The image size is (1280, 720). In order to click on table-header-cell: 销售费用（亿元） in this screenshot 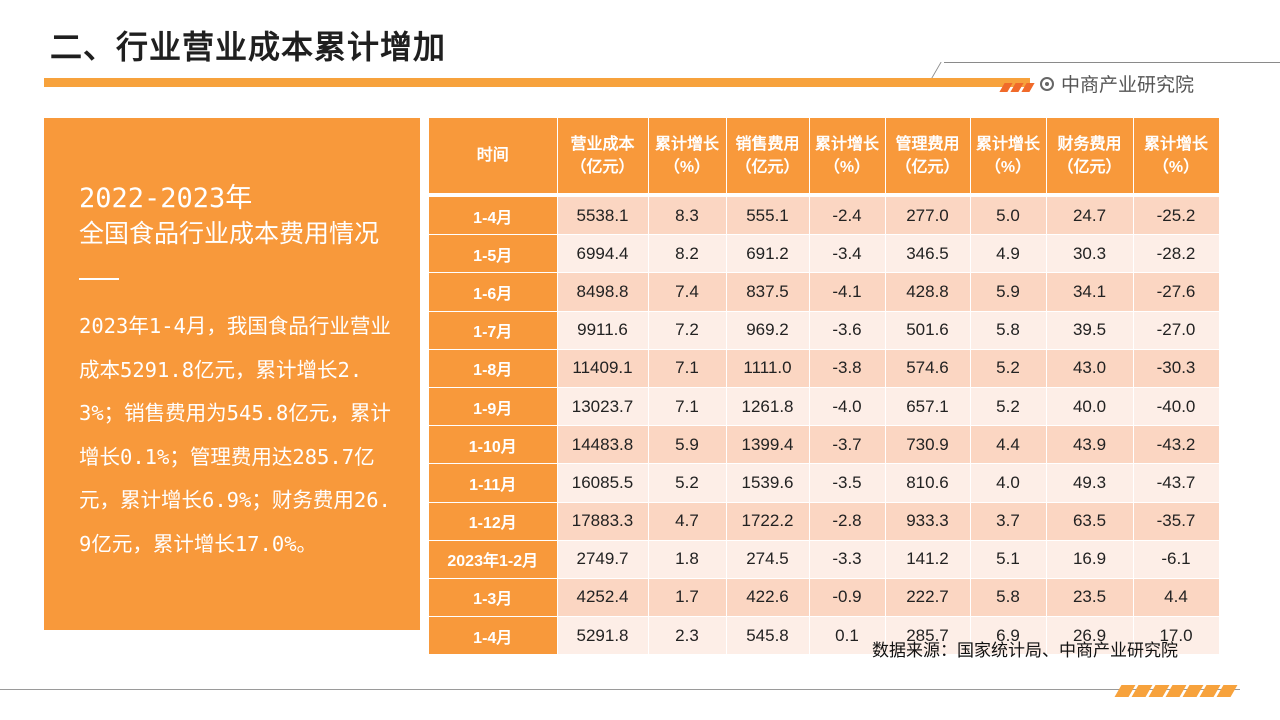, I will do `click(768, 157)`.